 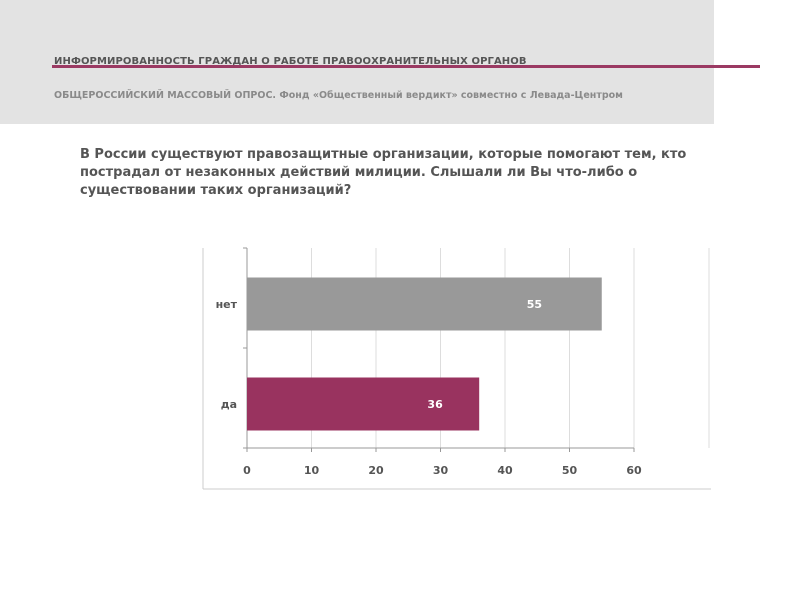 I want to click on x-tick-label: 30, so click(x=441, y=470).